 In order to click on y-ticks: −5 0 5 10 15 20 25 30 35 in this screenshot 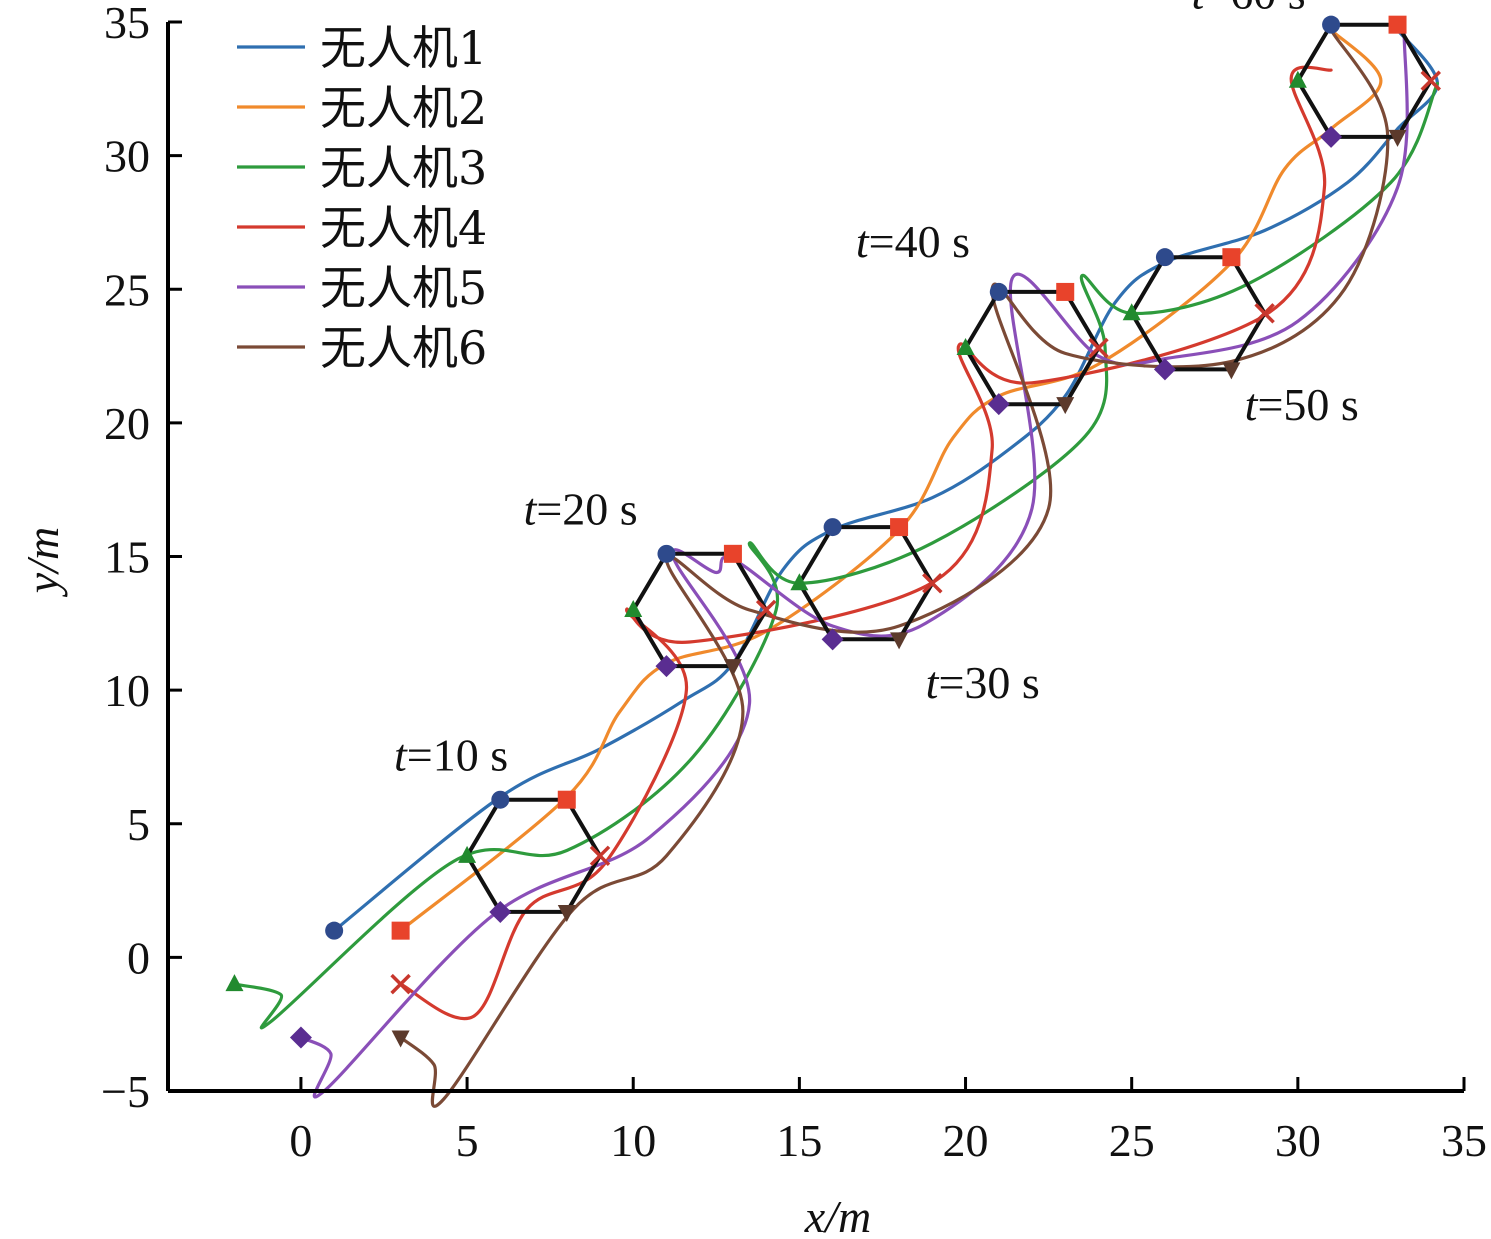, I will do `click(141, 558)`.